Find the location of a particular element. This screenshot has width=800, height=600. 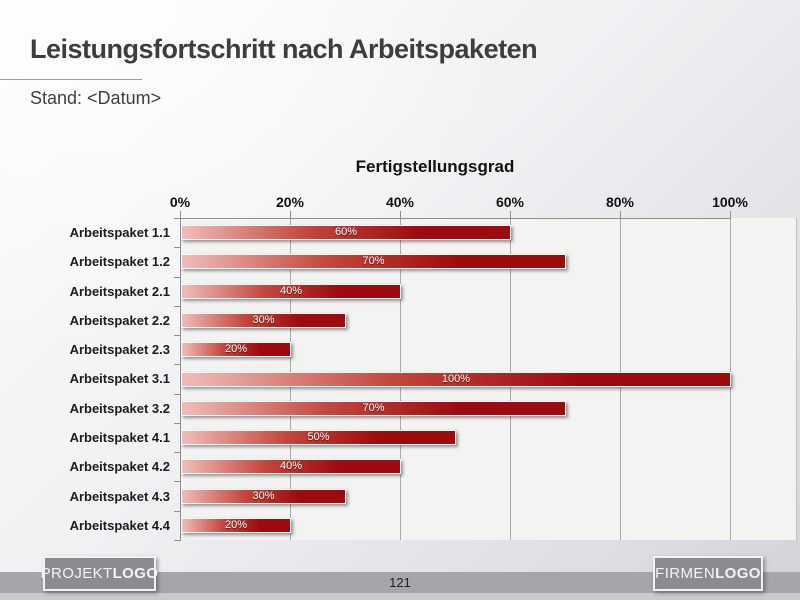

category-label: Arbeitspaket 2.2 is located at coordinates (119, 320).